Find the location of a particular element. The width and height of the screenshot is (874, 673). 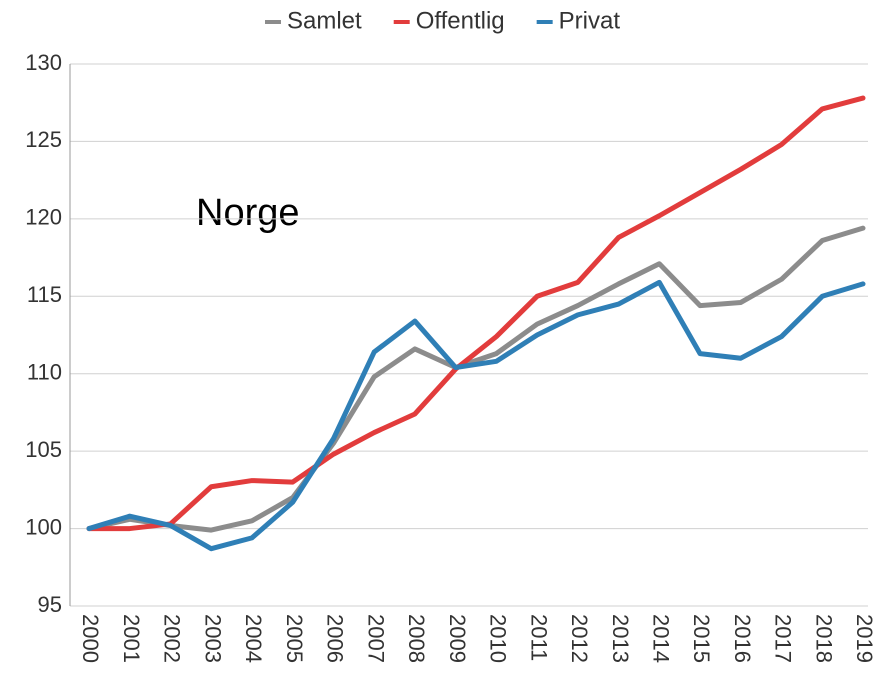

x-tick-label: 2012 is located at coordinates (579, 638).